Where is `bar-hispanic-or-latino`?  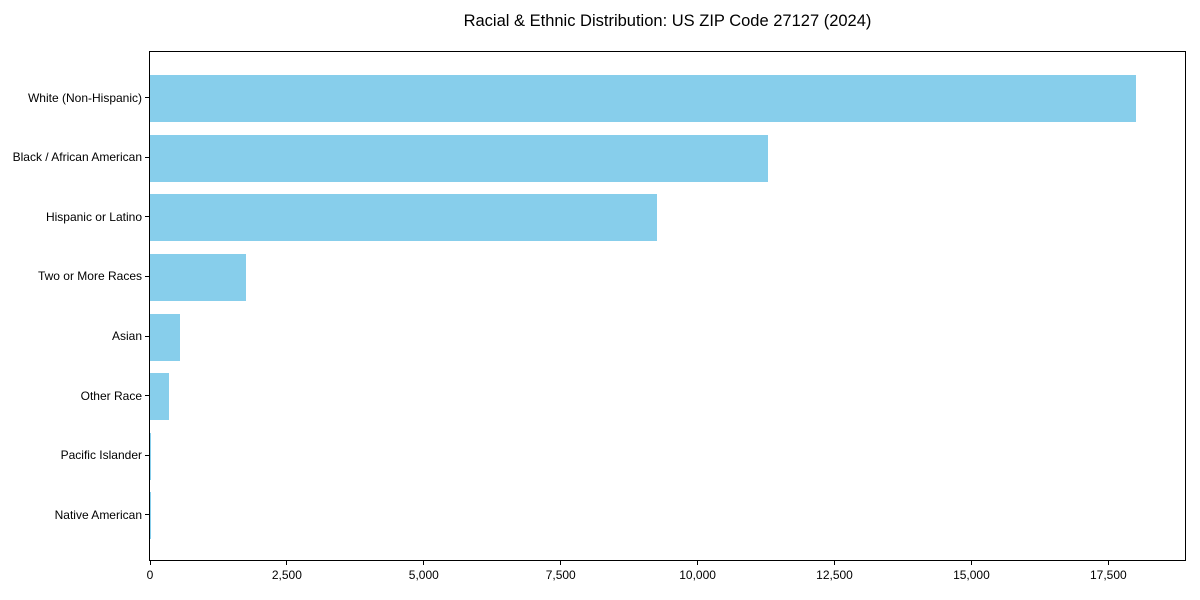
bar-hispanic-or-latino is located at coordinates (404, 218).